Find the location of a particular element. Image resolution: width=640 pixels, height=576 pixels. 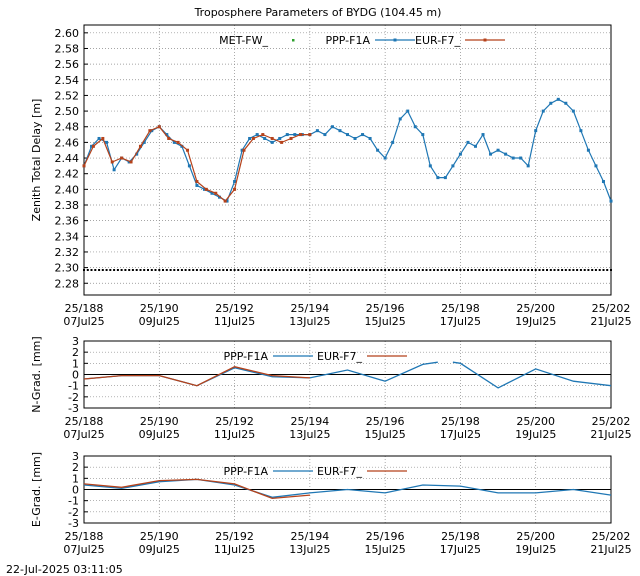

x-tick-label-day: 25/194 is located at coordinates (310, 308).